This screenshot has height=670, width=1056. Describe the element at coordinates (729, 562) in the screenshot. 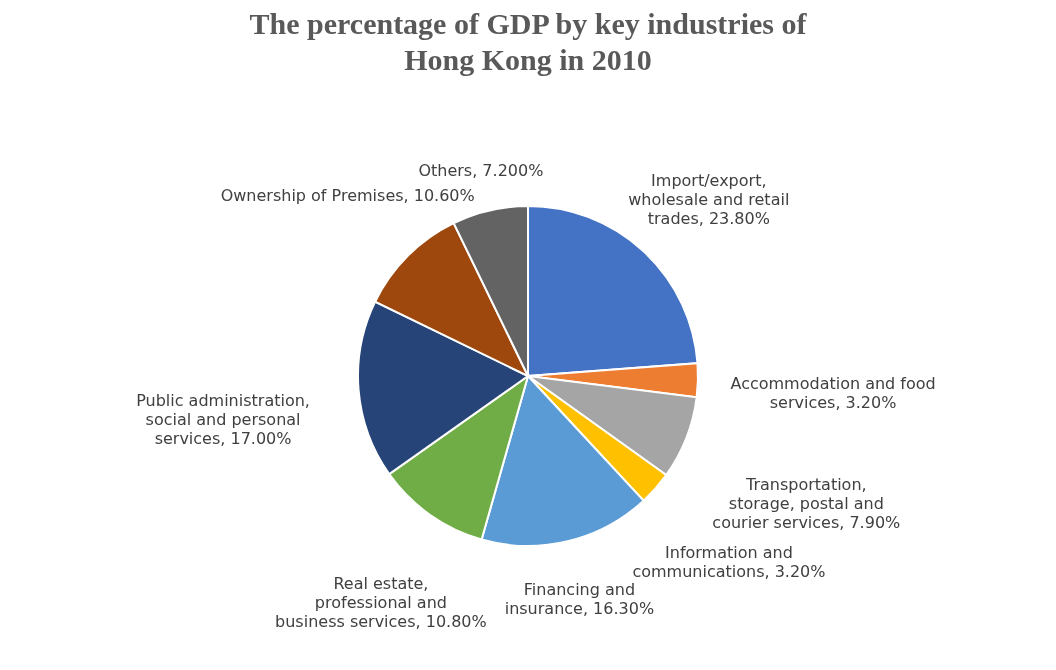

I see `slice-label: Information and communications, 3.20%` at that location.